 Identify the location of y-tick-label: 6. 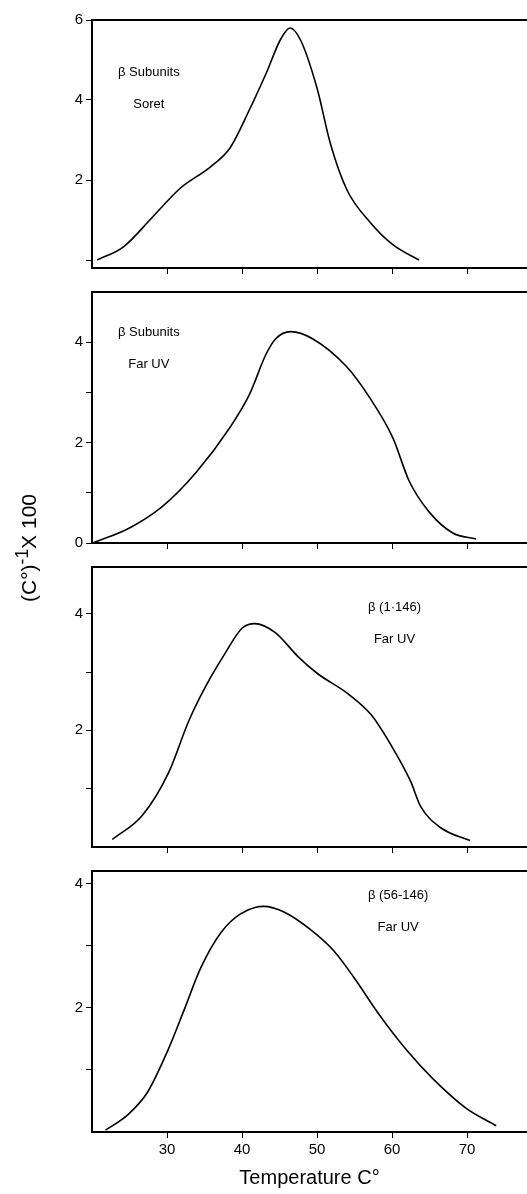
(78, 19).